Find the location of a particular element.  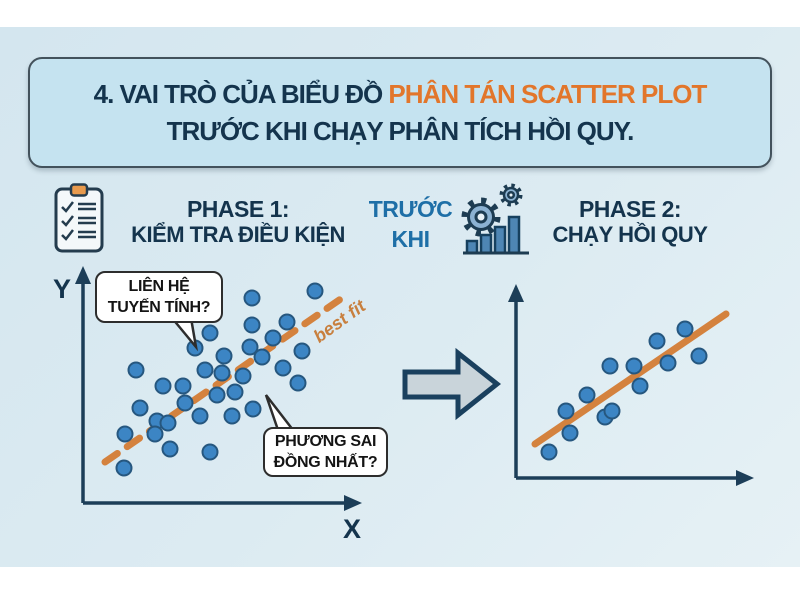

variance-bubble-line2: ĐỒNG NHẤT? is located at coordinates (325, 462).